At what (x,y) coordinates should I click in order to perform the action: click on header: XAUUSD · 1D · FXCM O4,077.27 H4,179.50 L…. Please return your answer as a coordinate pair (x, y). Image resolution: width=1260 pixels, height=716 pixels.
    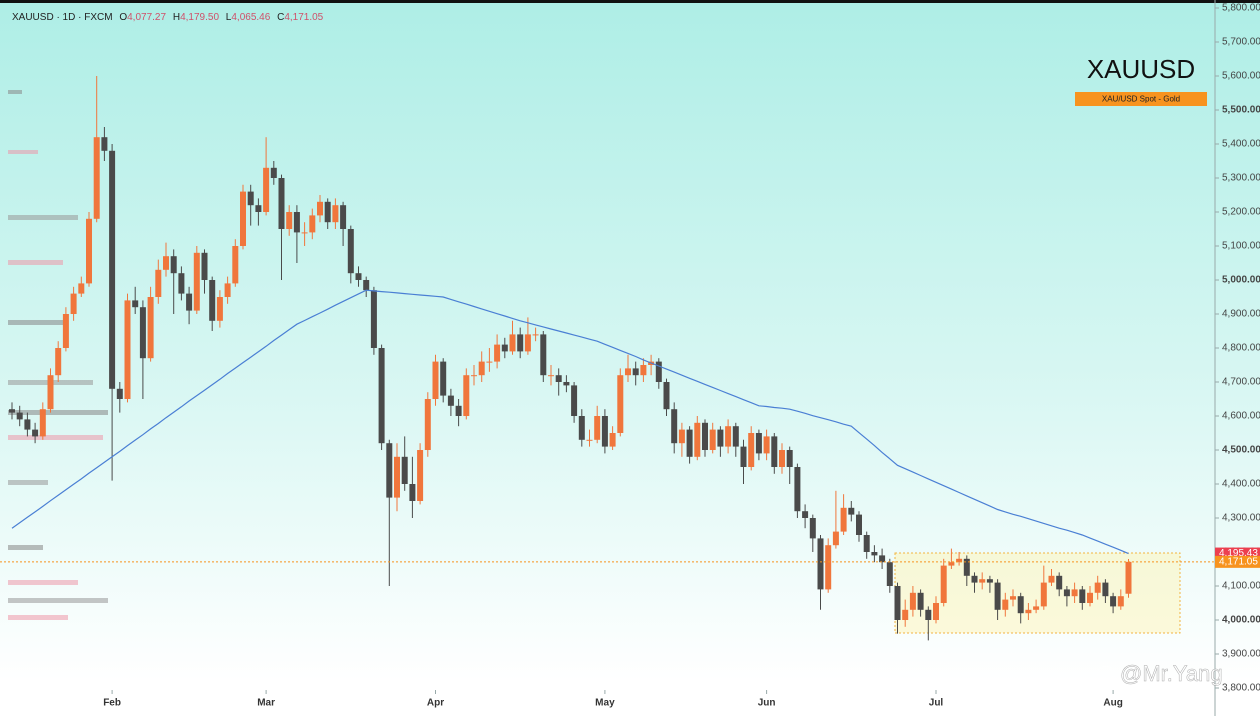
    Looking at the image, I should click on (168, 17).